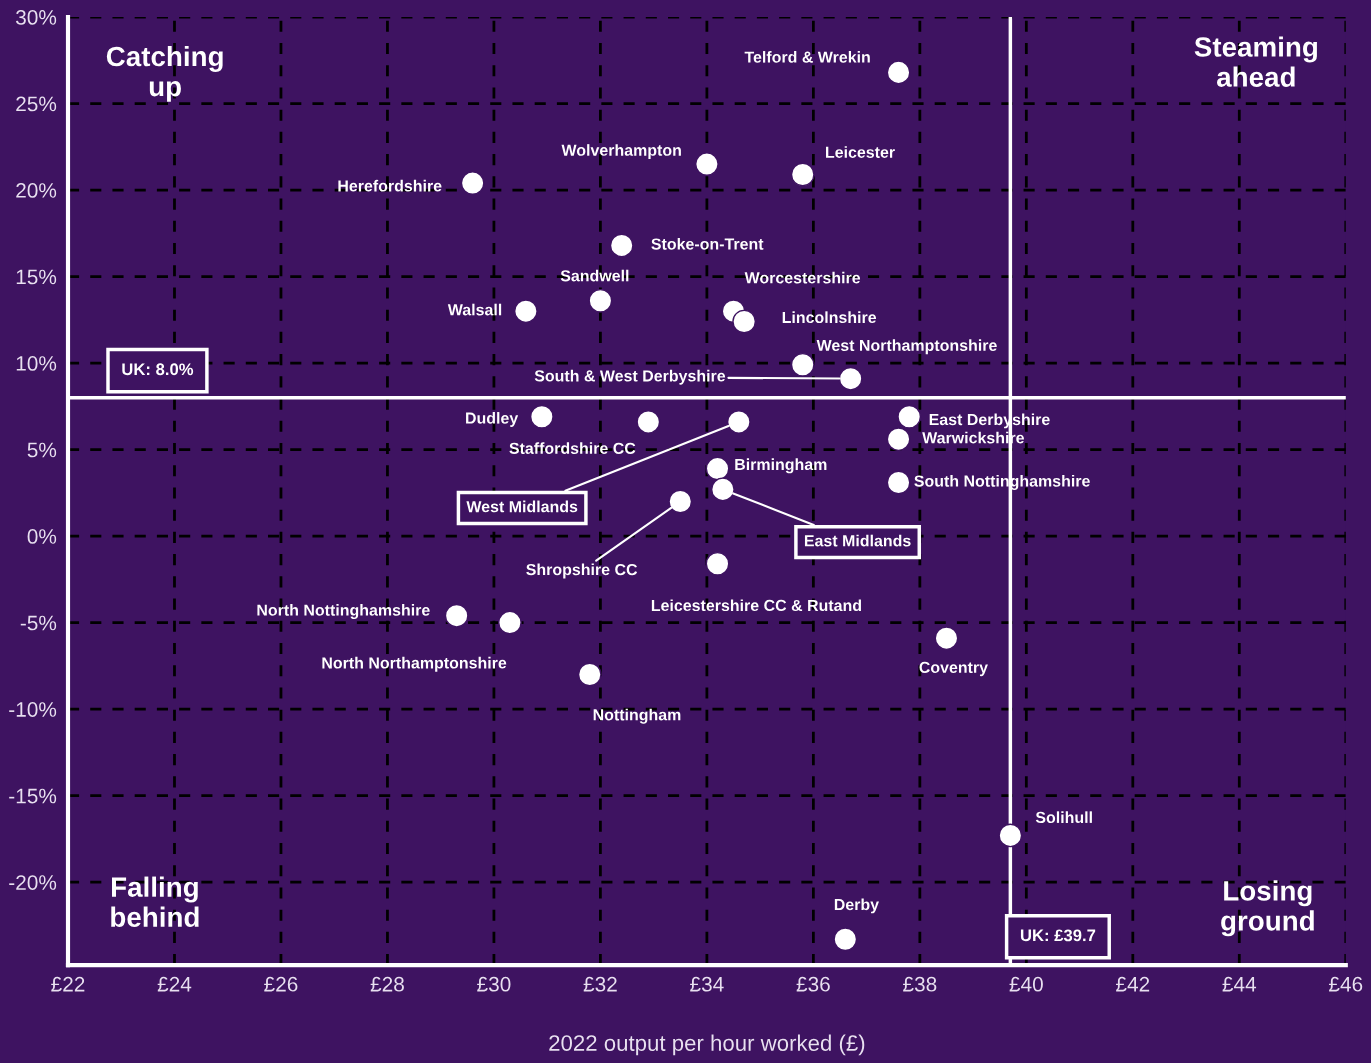 The height and width of the screenshot is (1063, 1371). Describe the element at coordinates (36, 190) in the screenshot. I see `y-tick-label: 20%` at that location.